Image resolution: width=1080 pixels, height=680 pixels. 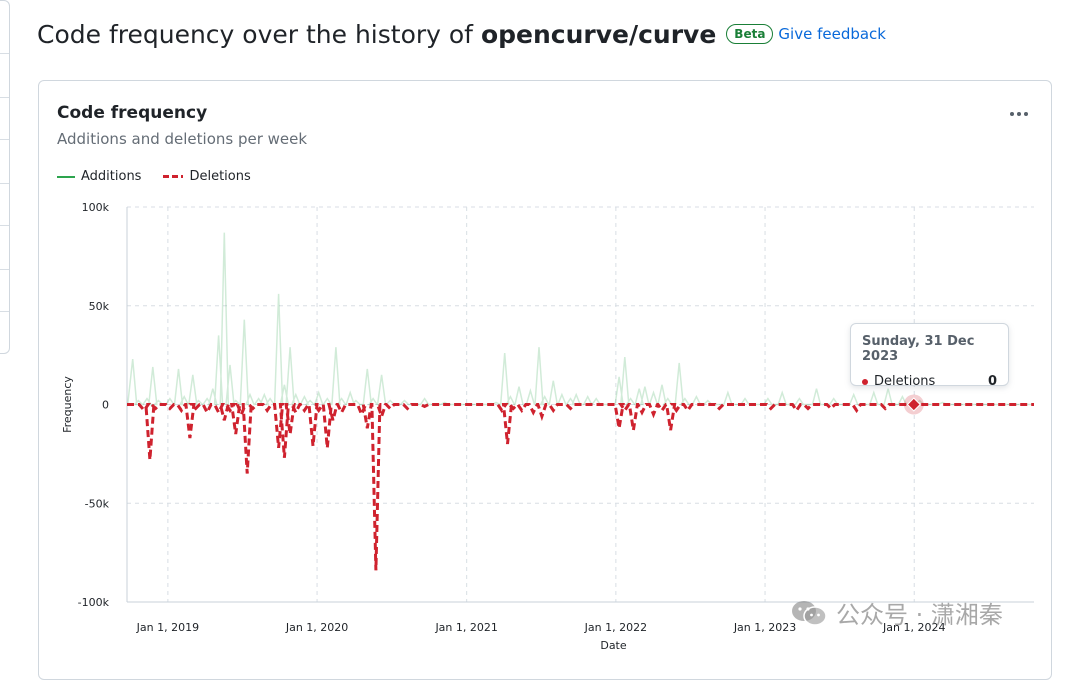 What do you see at coordinates (132, 113) in the screenshot?
I see `card-title: Code frequency` at bounding box center [132, 113].